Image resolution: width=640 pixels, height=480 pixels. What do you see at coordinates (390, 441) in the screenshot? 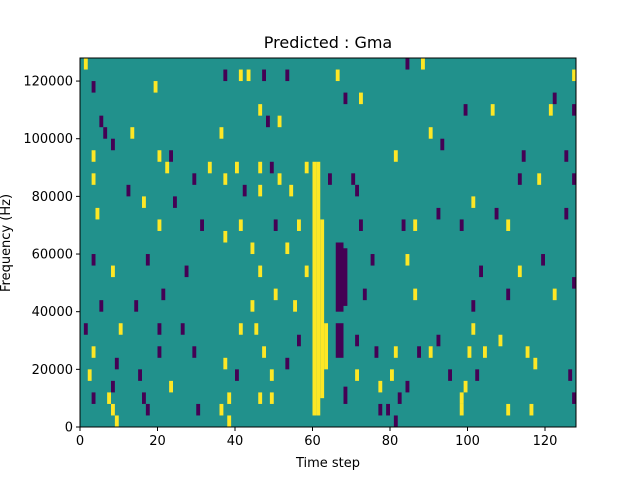
I see `x-tick-label: 80` at bounding box center [390, 441].